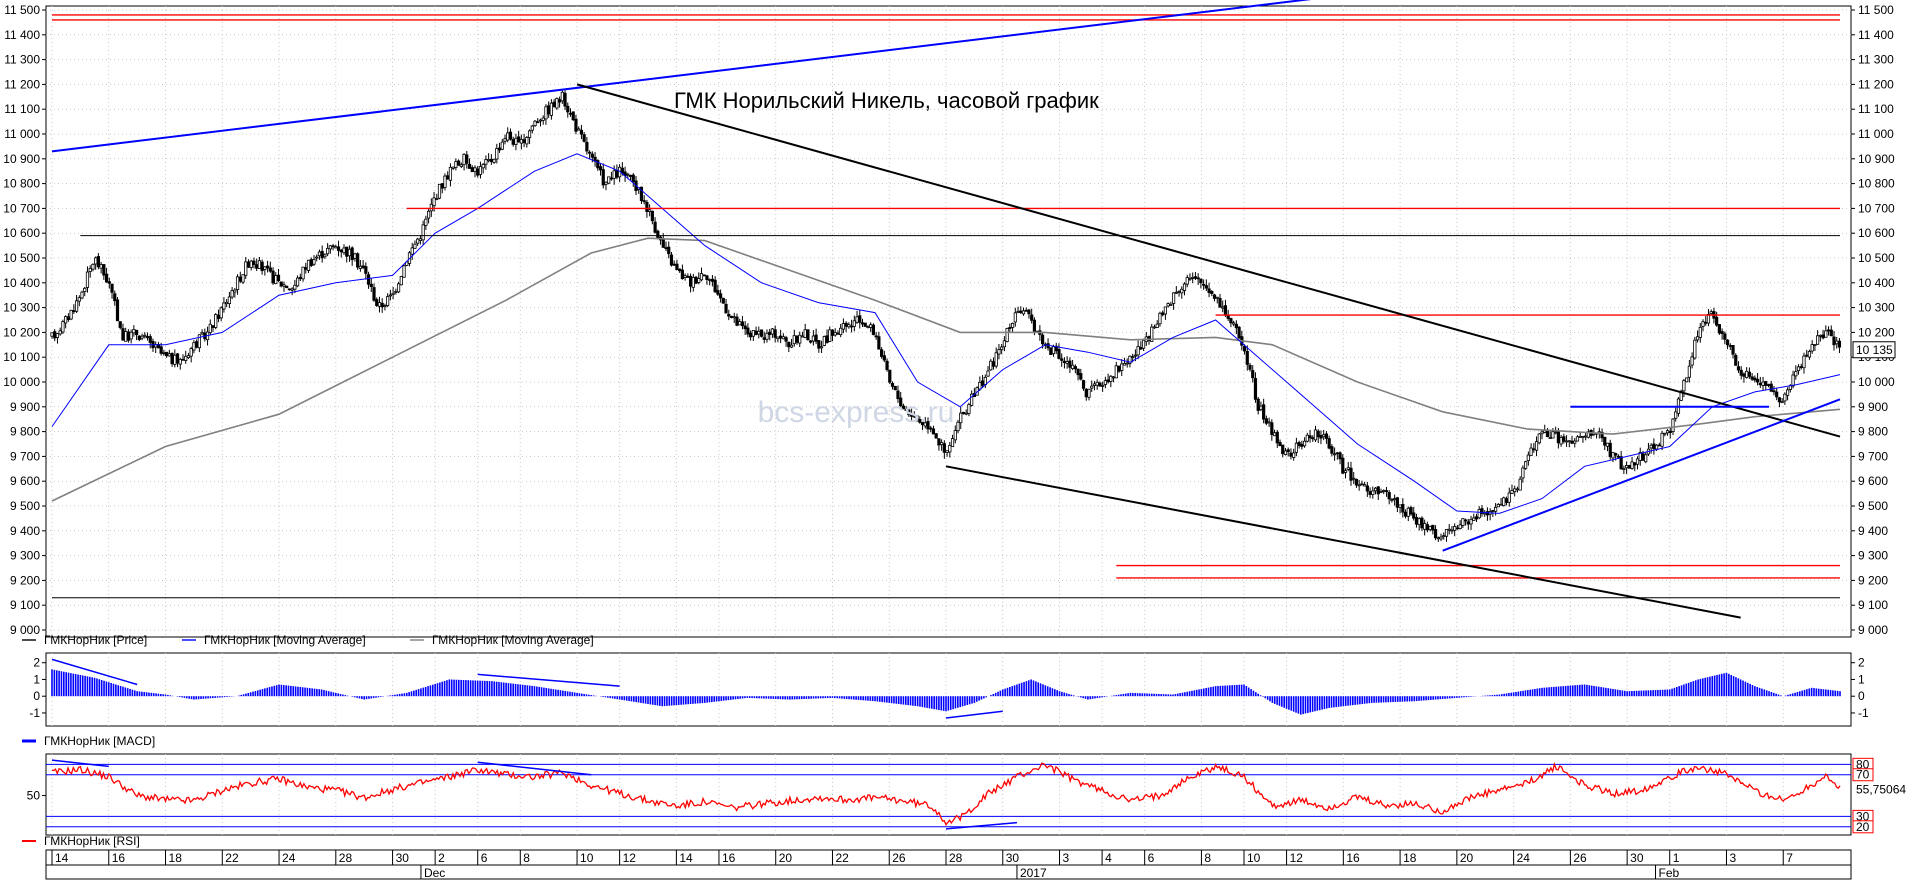 This screenshot has height=881, width=1910. I want to click on x-tick-label: 16, so click(1353, 858).